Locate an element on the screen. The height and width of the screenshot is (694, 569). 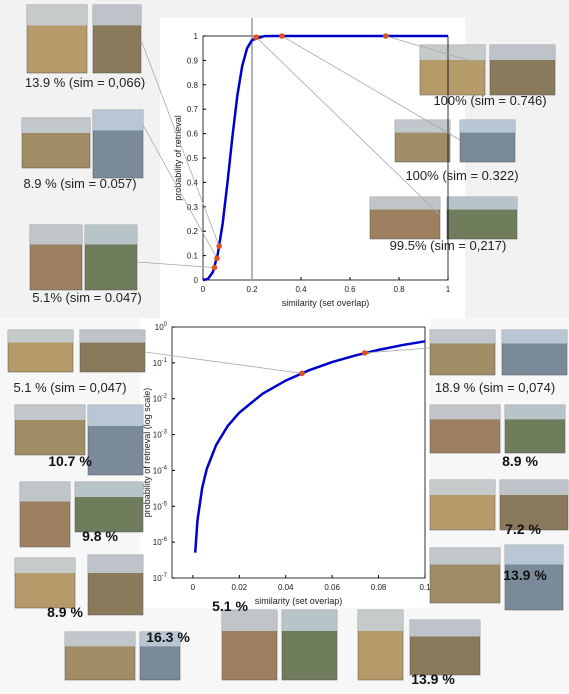
y-tick-exponent: 0 is located at coordinates (166, 325).